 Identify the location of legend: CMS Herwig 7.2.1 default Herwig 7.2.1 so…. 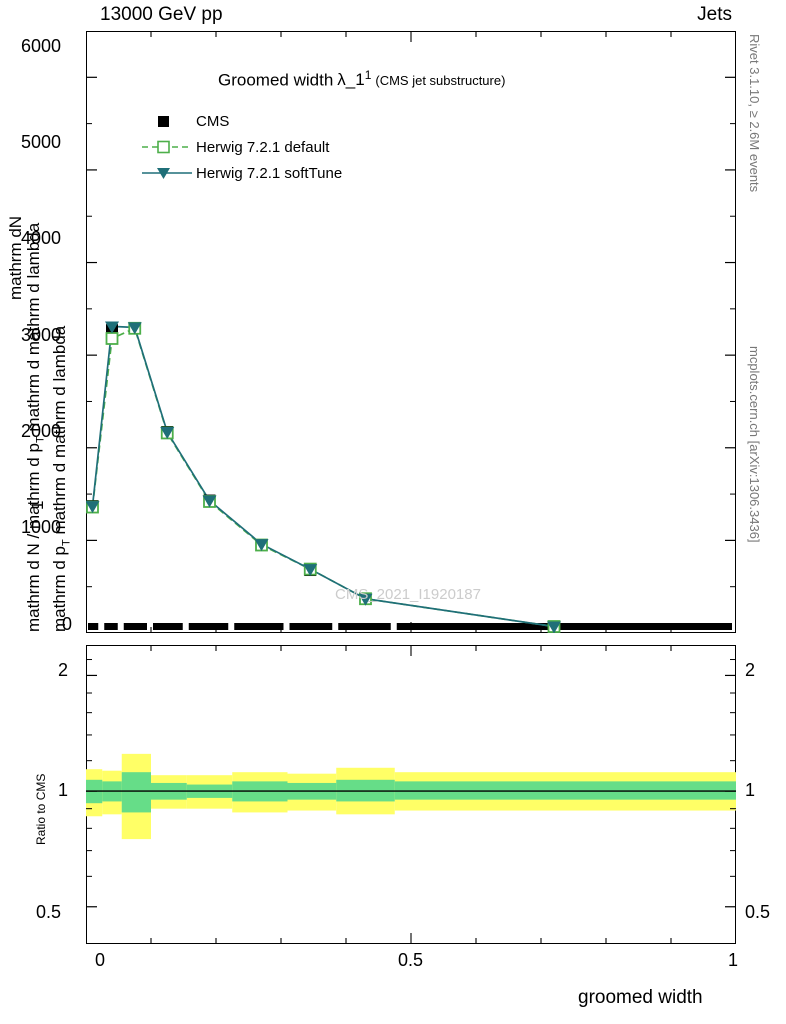
(241, 147).